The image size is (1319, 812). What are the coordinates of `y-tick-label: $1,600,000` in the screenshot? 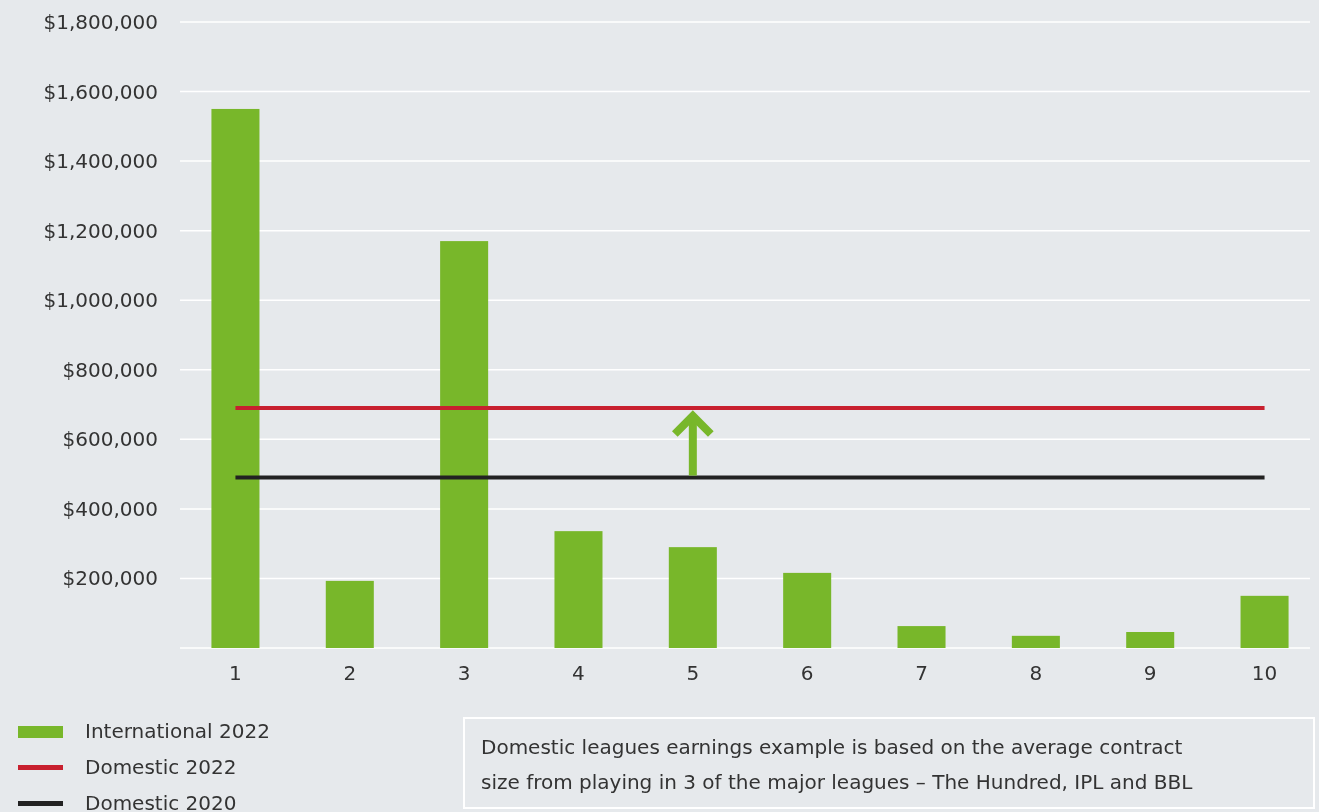 It's located at (100, 91).